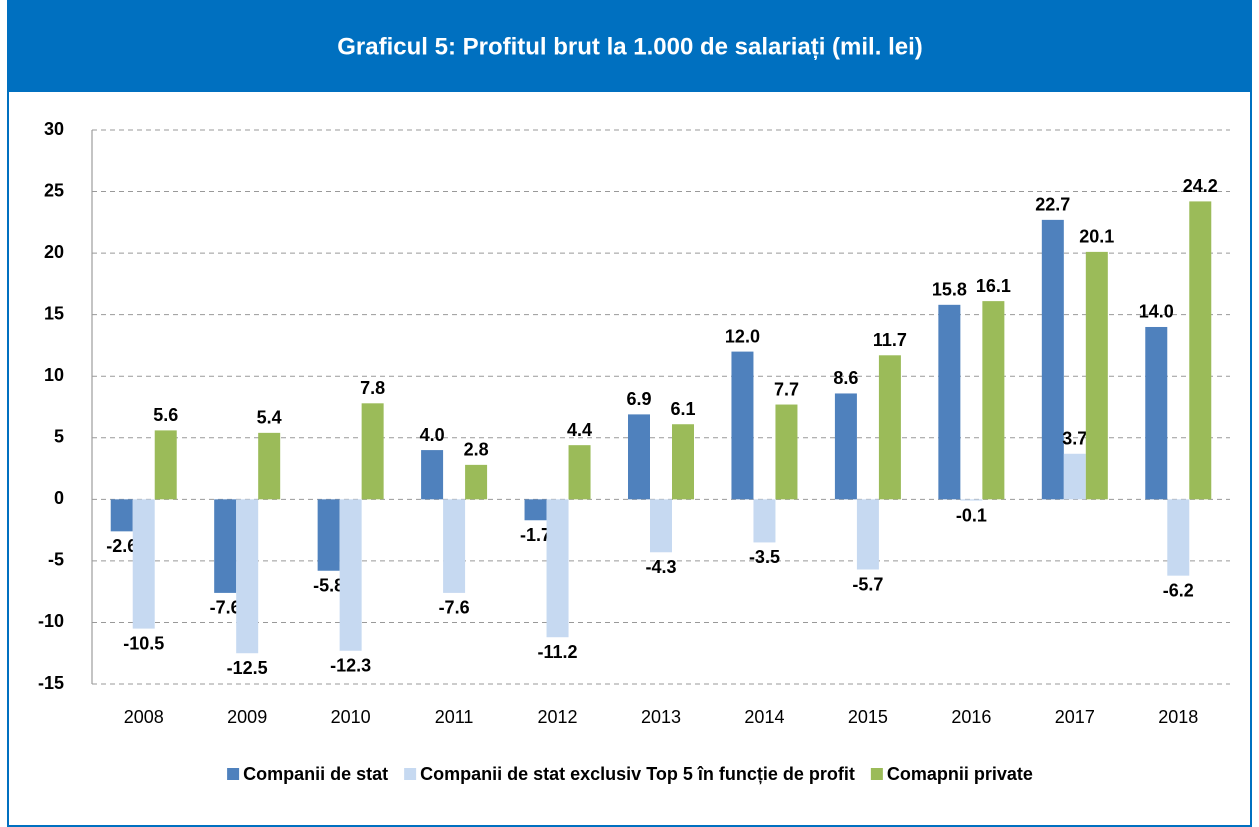  I want to click on data-label: 6.9, so click(638, 399).